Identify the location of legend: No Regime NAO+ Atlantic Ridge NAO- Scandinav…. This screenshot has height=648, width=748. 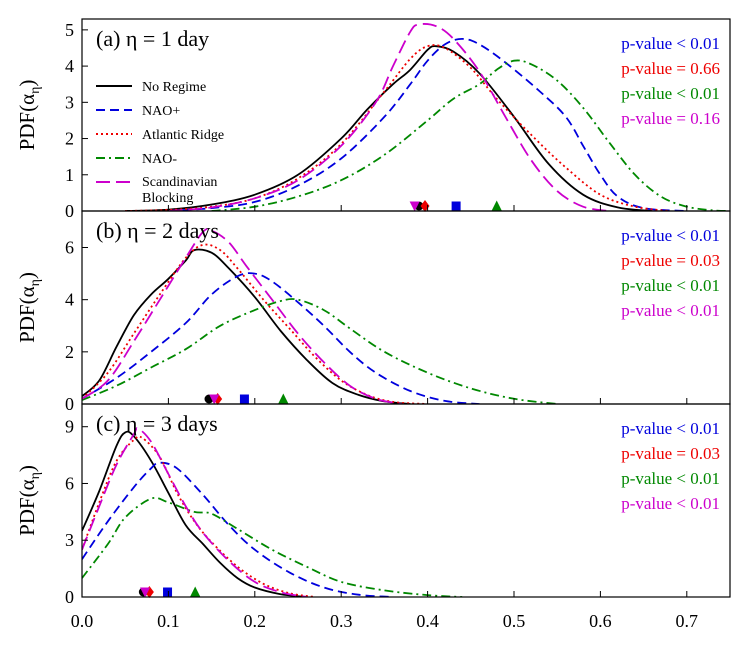
(160, 143).